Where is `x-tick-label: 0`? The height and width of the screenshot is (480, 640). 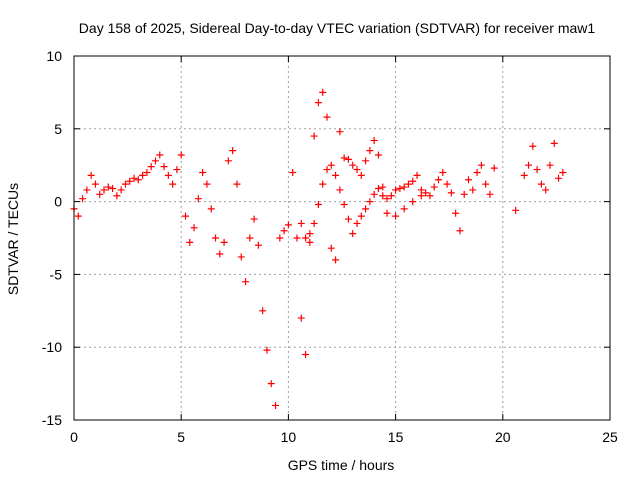 x-tick-label: 0 is located at coordinates (74, 437).